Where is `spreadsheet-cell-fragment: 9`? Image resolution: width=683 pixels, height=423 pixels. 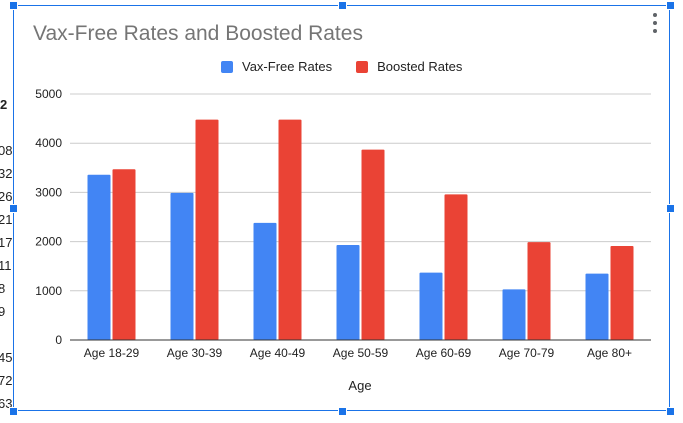 spreadsheet-cell-fragment: 9 is located at coordinates (3, 311).